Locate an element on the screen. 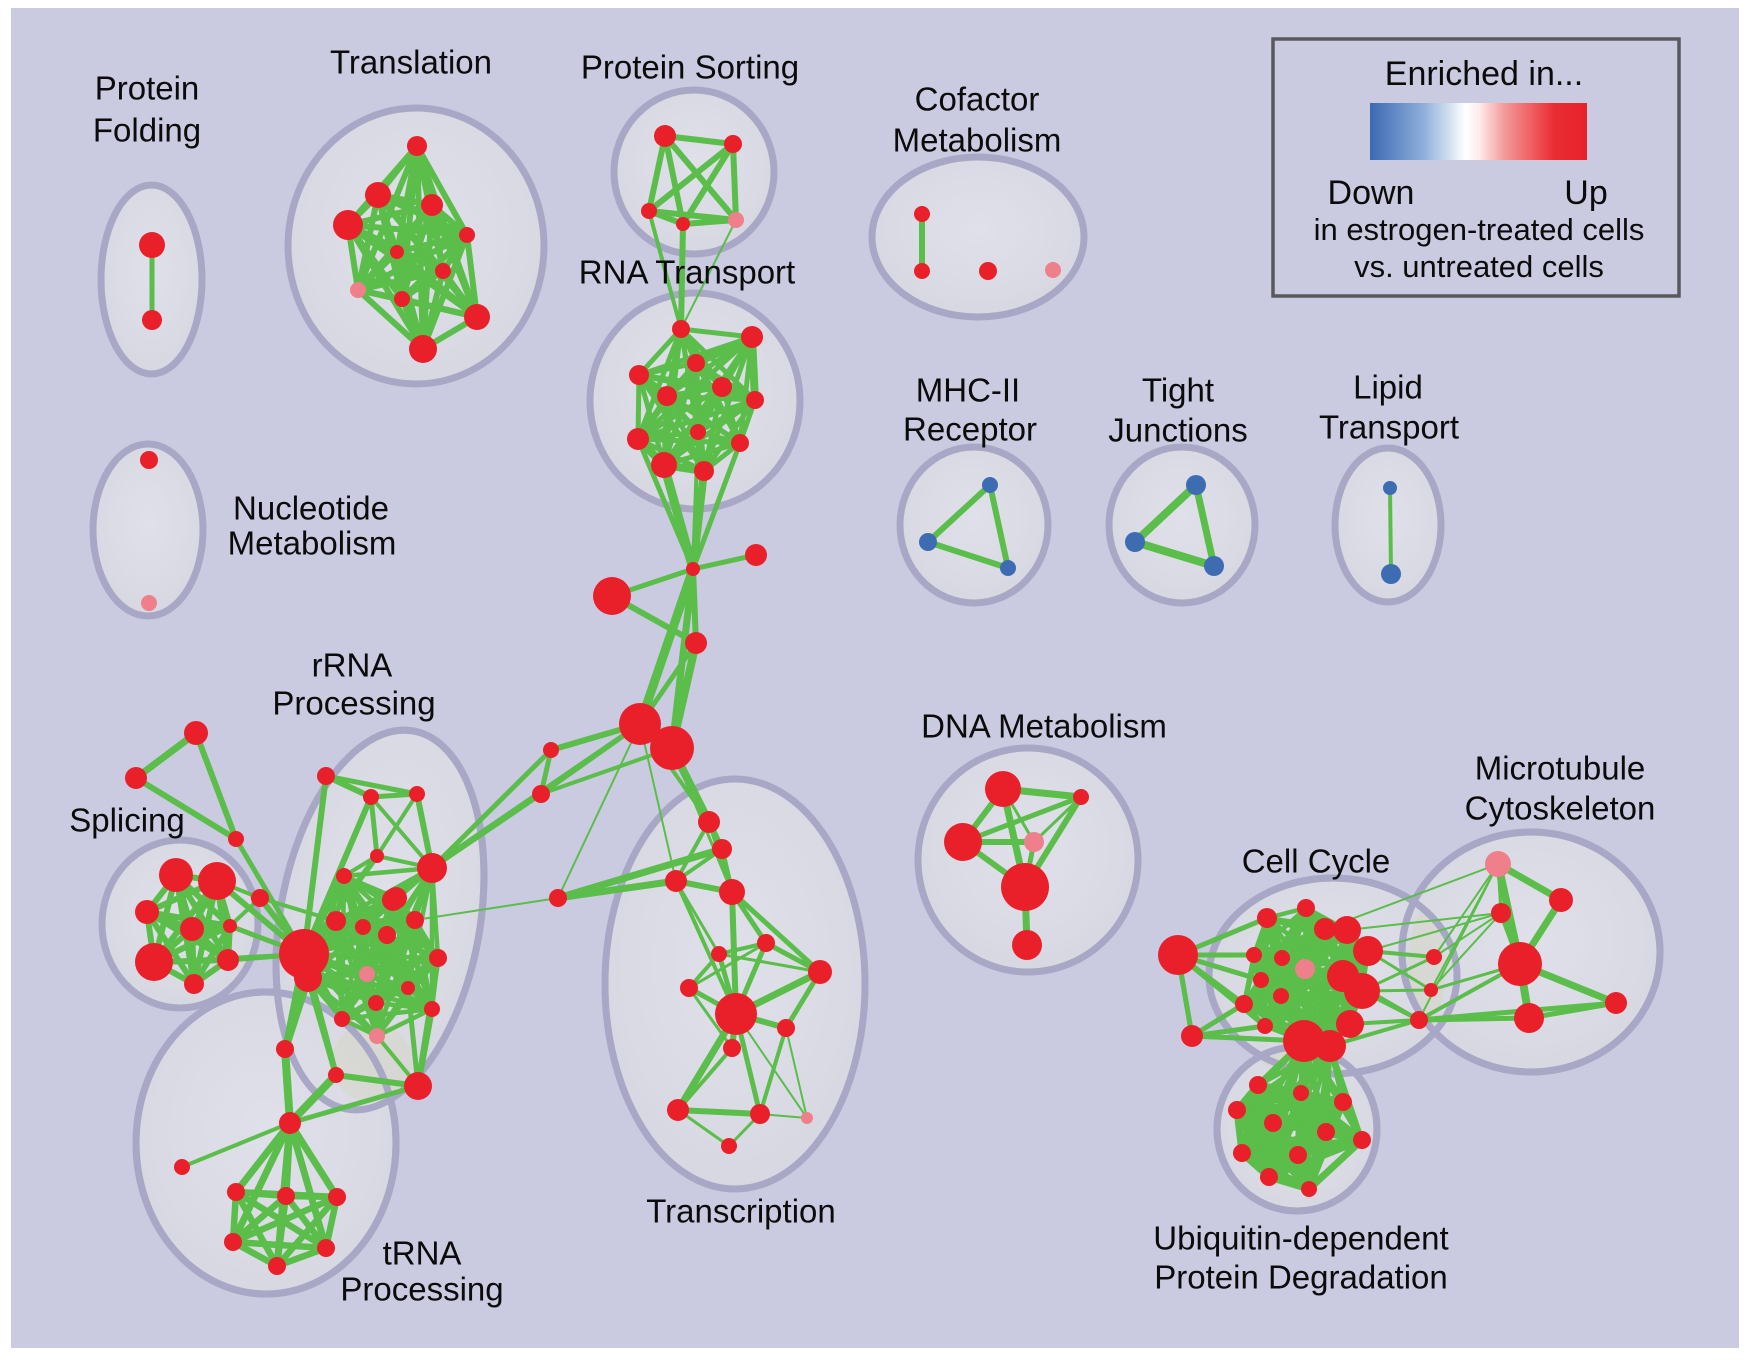  svg-text: Folding is located at coordinates (147, 130).